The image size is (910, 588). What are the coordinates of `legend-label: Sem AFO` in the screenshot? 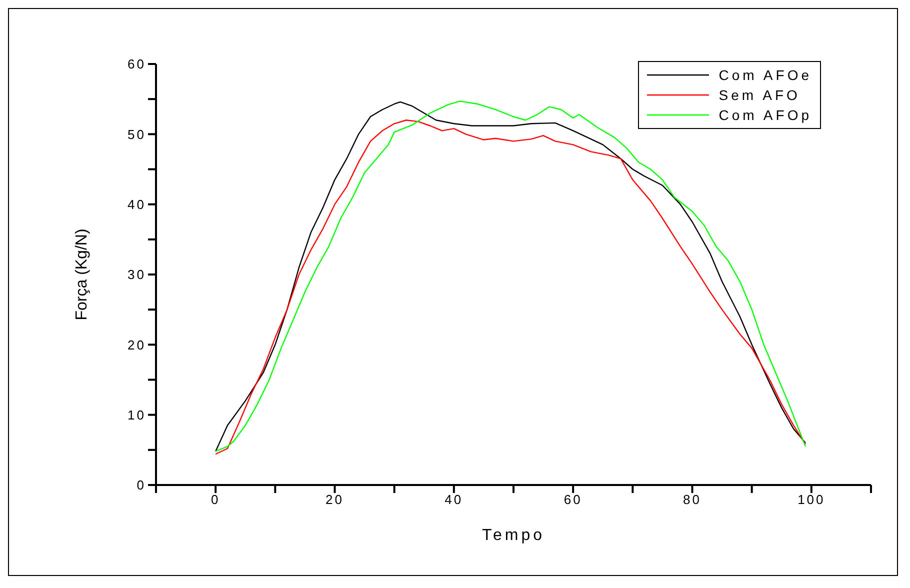 It's located at (759, 95).